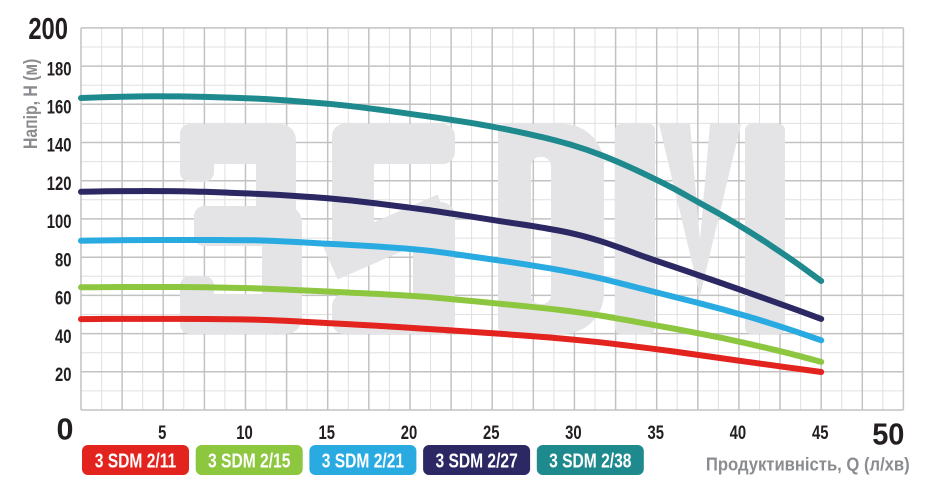 Image resolution: width=931 pixels, height=488 pixels. I want to click on svg-text: 3 SDM 2/38, so click(590, 461).